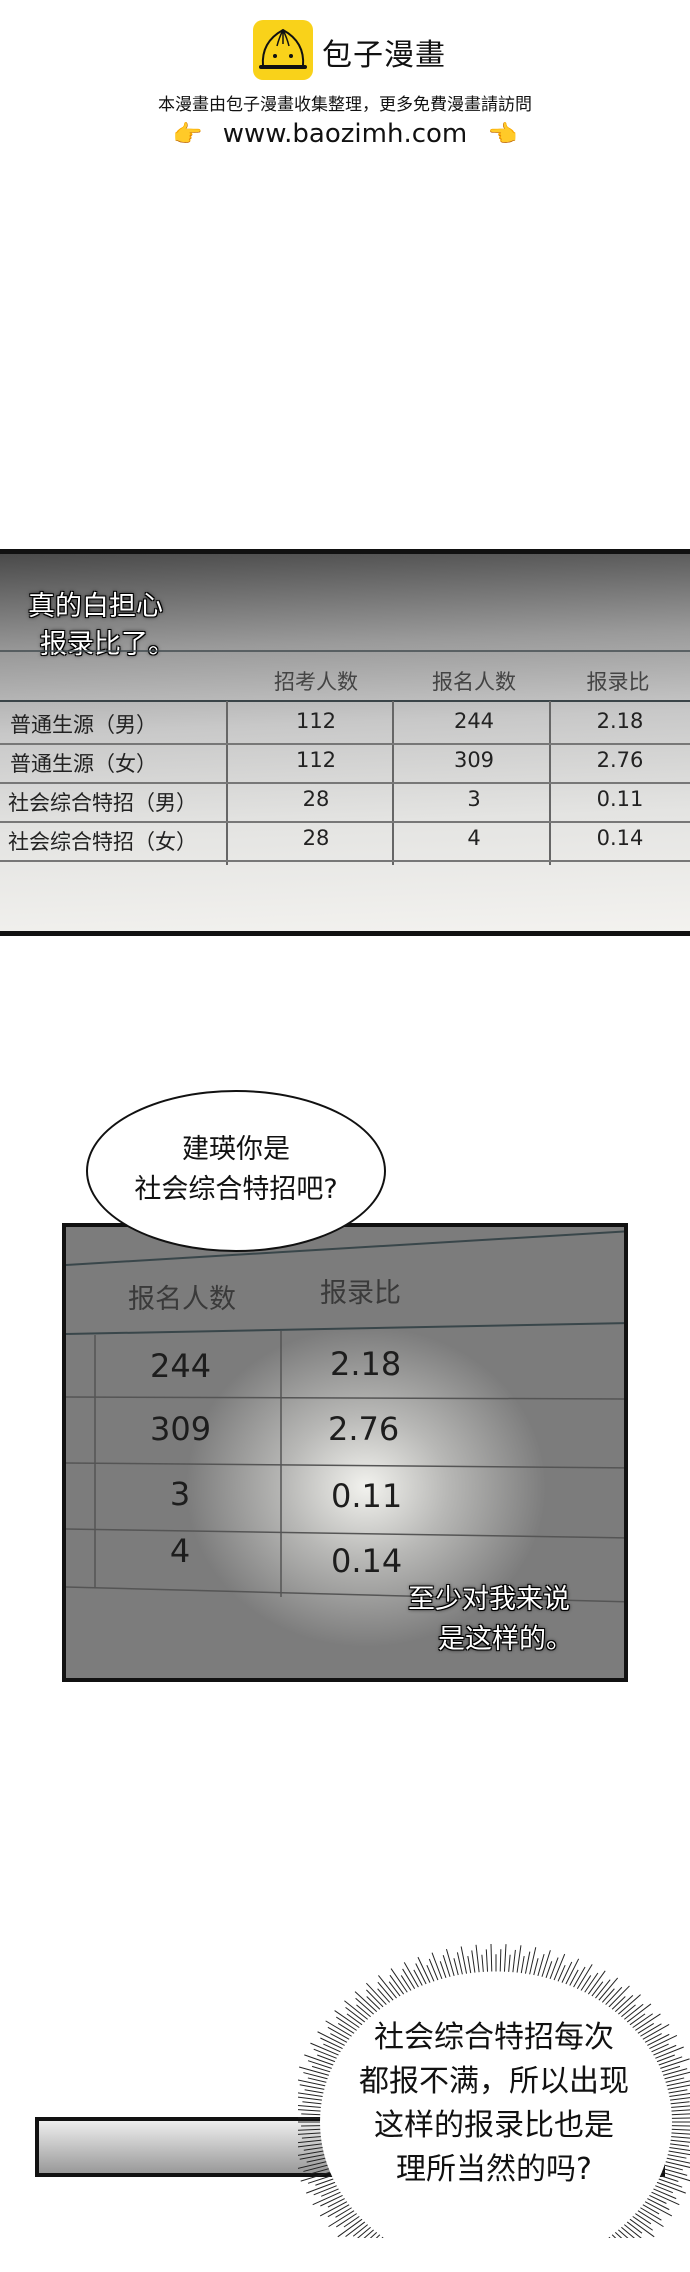 This screenshot has height=2272, width=690. I want to click on bubble-line-2: 社会综合特招吧?, so click(236, 1190).